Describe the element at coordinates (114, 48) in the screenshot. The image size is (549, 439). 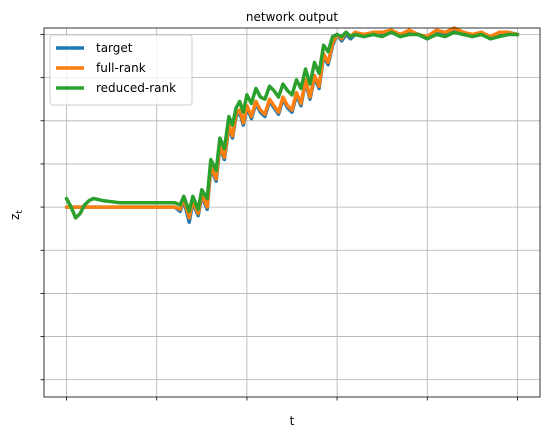
I see `legend-label-target: target` at that location.